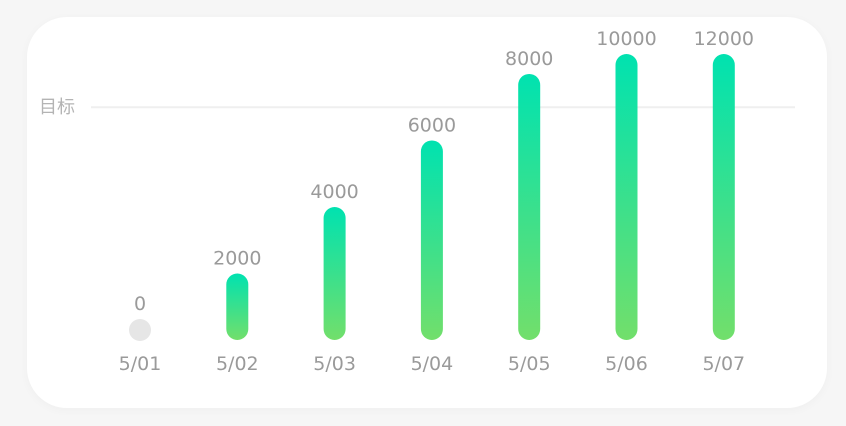  Describe the element at coordinates (237, 258) in the screenshot. I see `bar-value-label: 2000` at that location.